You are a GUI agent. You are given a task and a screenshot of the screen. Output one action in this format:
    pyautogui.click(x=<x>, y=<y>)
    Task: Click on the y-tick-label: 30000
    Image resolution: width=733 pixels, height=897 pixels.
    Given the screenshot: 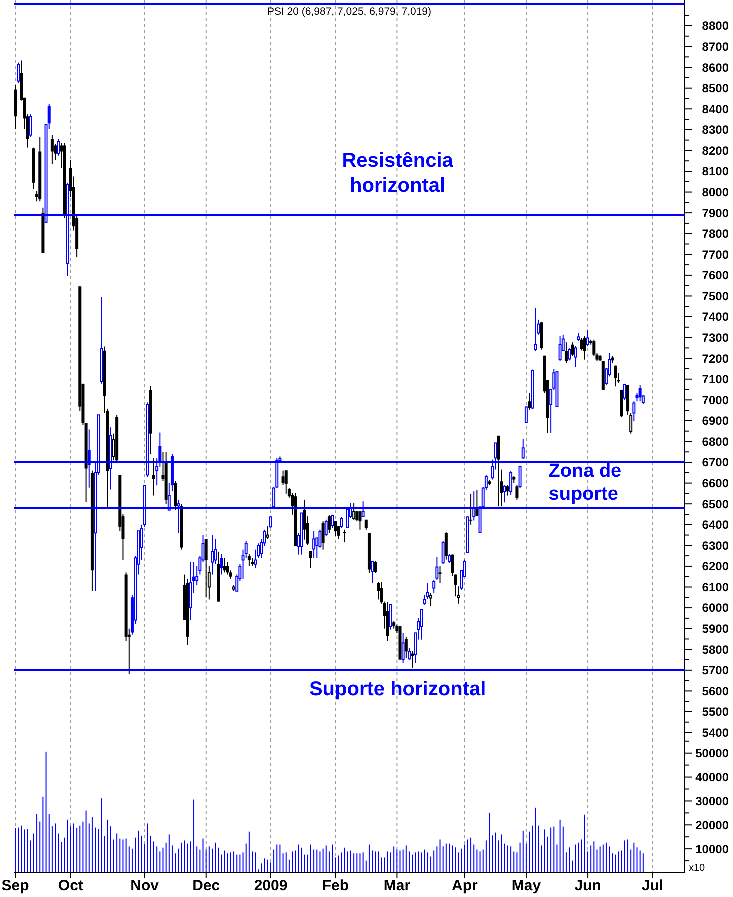 What is the action you would take?
    pyautogui.click(x=713, y=801)
    